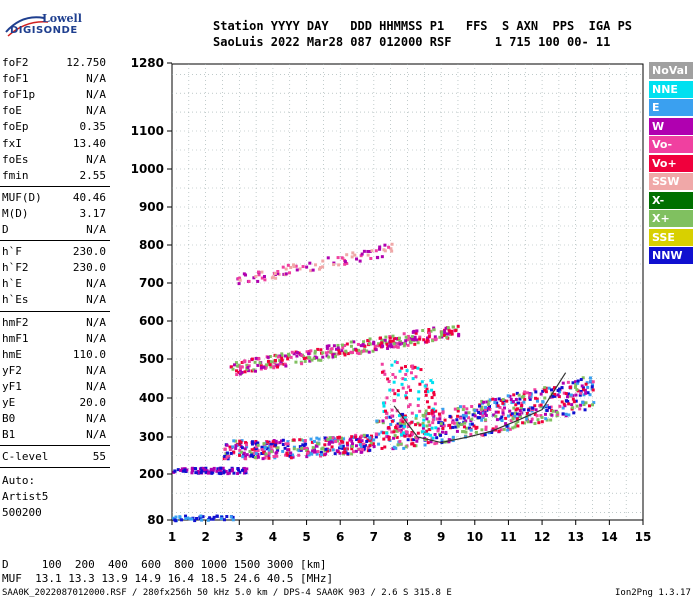 The image size is (700, 600). What do you see at coordinates (27, 26) in the screenshot?
I see `logo-swoosh-icon` at bounding box center [27, 26].